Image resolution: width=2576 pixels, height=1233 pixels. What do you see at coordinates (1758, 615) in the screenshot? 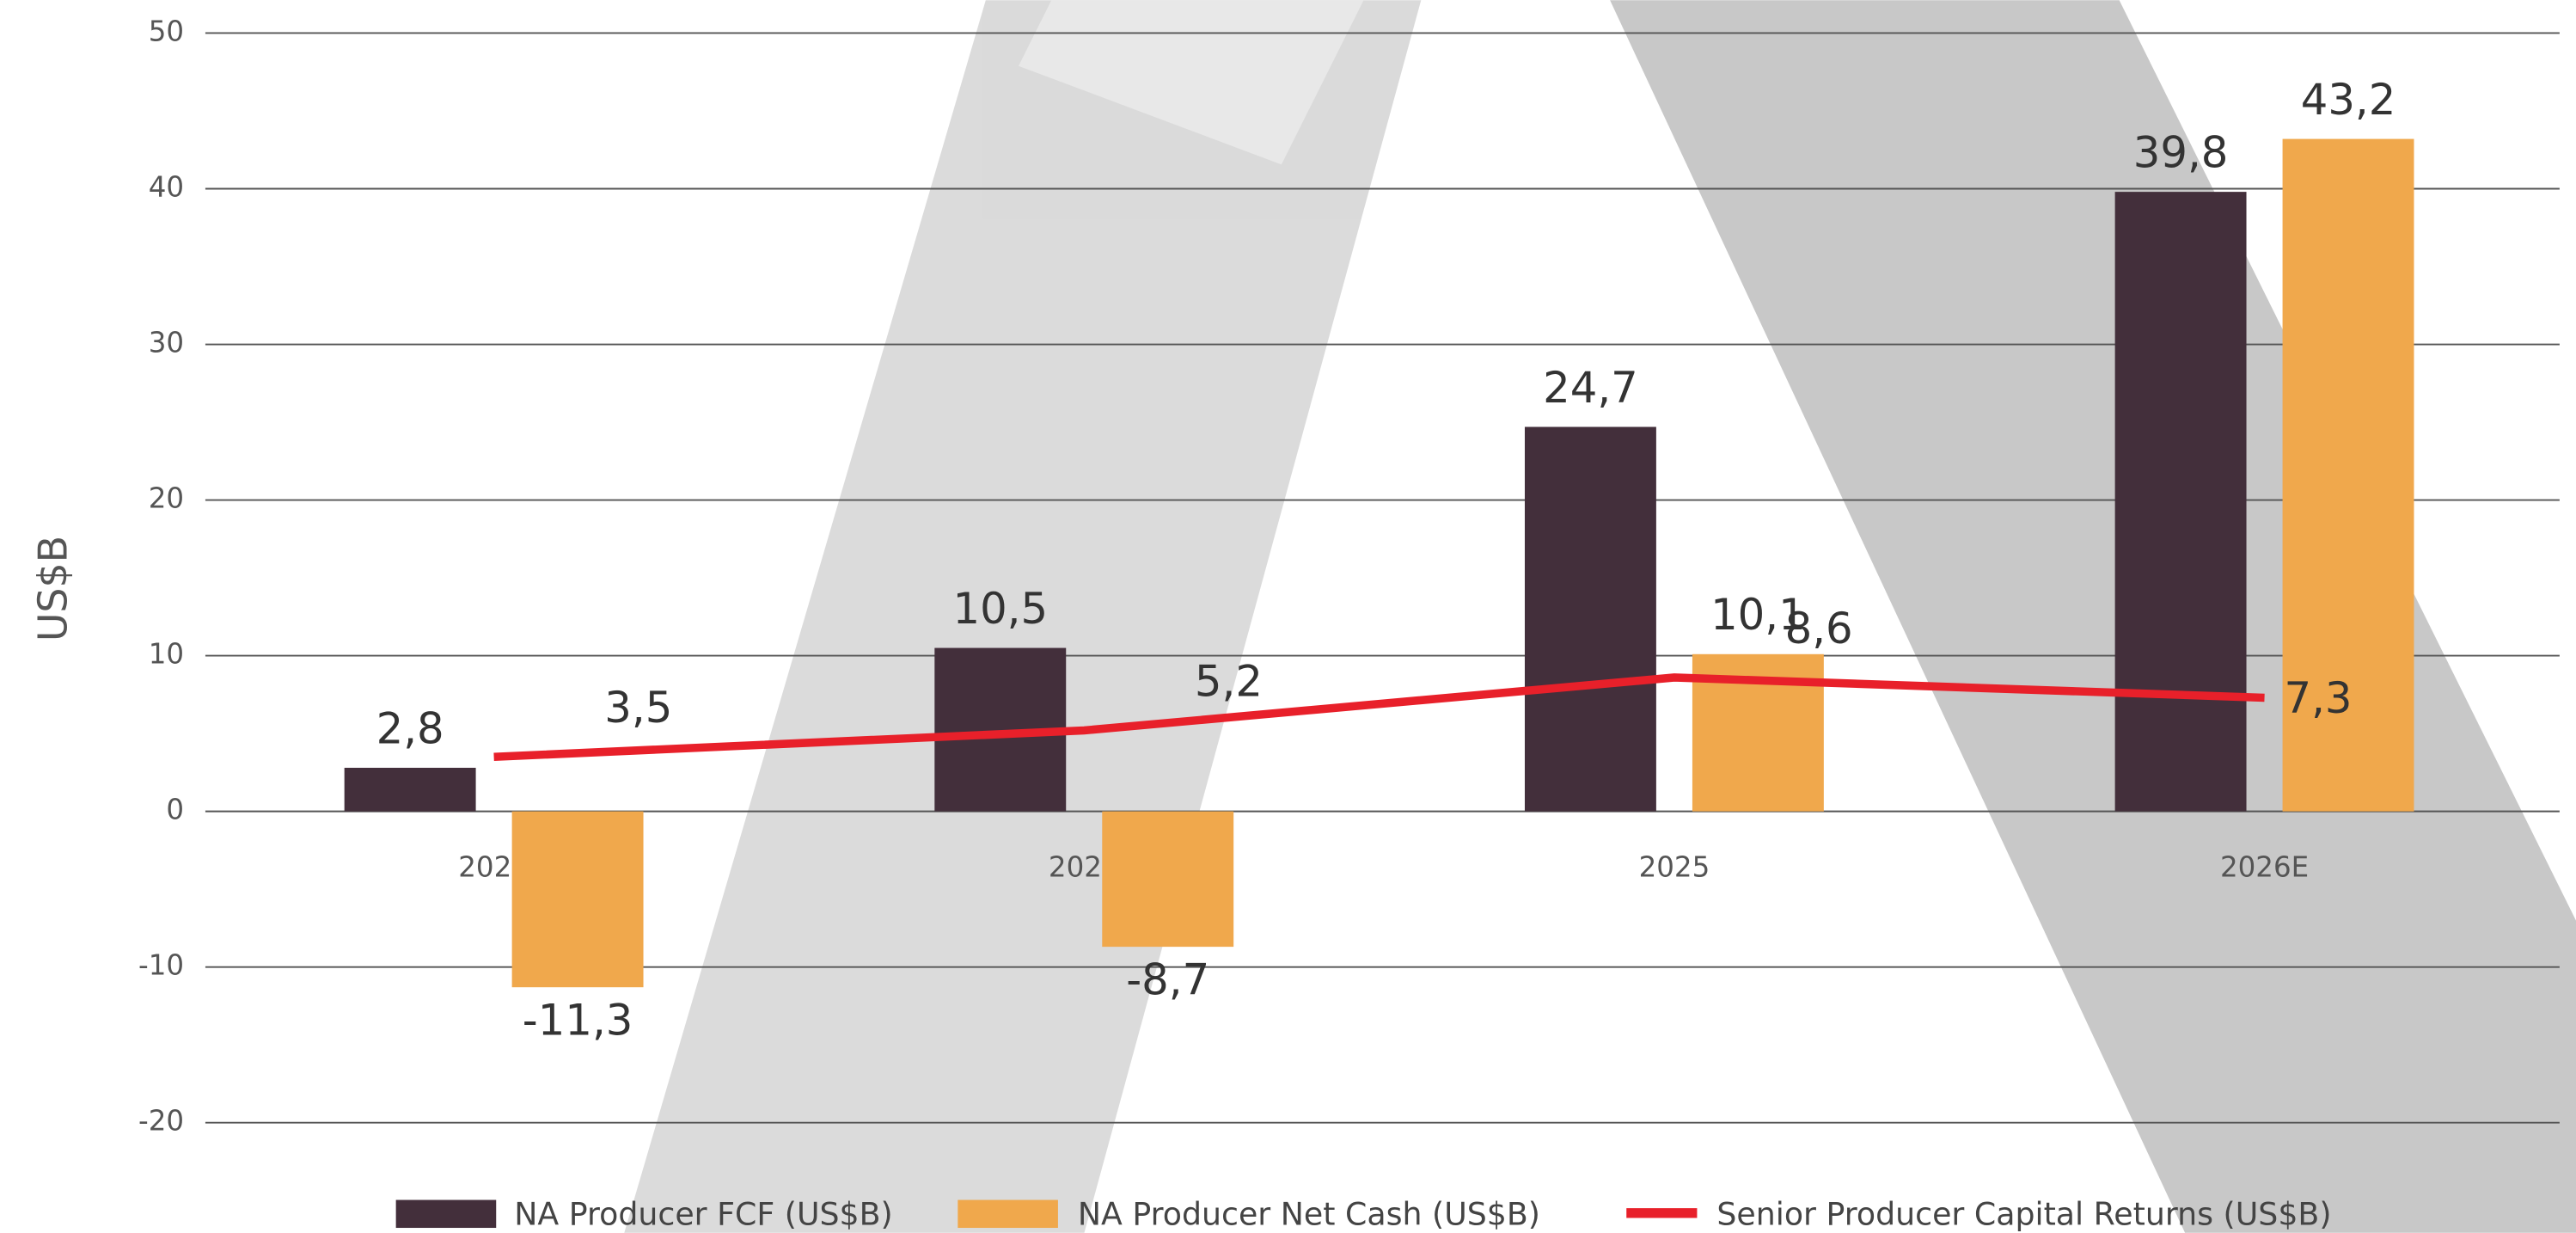
I see `data-label: 10,1` at bounding box center [1758, 615].